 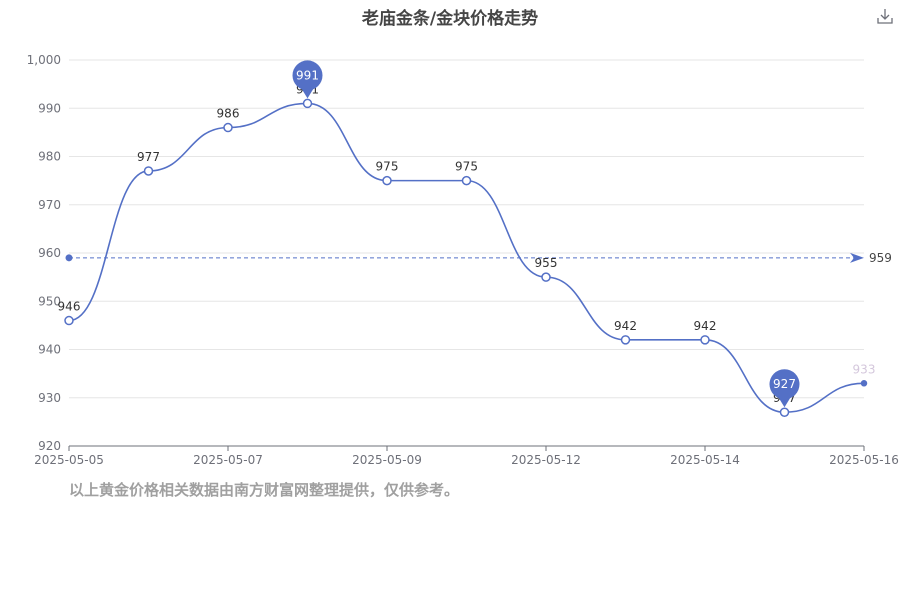 I want to click on y-tick-label: 970, so click(x=49, y=205).